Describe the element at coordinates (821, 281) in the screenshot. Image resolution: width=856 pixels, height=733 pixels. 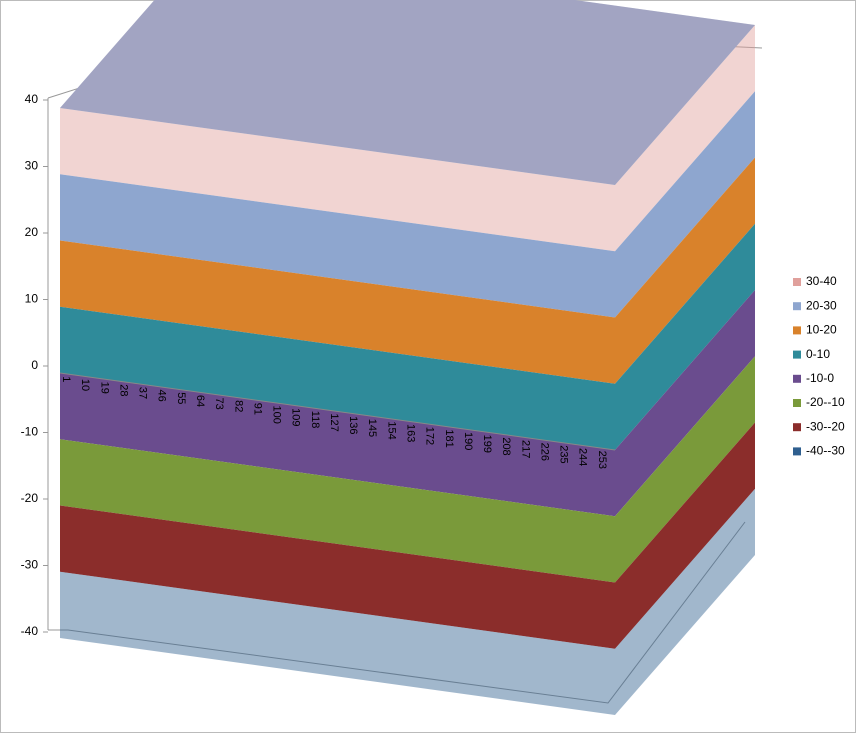
I see `legend-label: 30-40` at that location.